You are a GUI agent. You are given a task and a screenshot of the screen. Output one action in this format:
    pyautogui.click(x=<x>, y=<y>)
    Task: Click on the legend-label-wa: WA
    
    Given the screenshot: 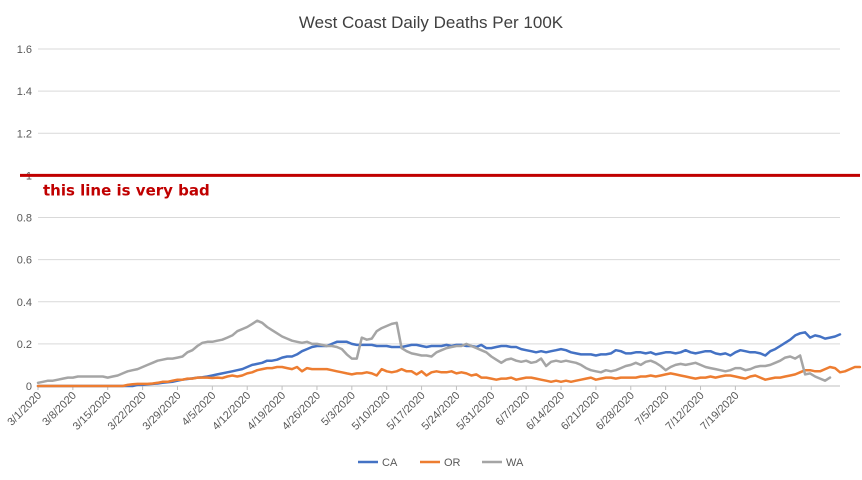 What is the action you would take?
    pyautogui.click(x=515, y=463)
    